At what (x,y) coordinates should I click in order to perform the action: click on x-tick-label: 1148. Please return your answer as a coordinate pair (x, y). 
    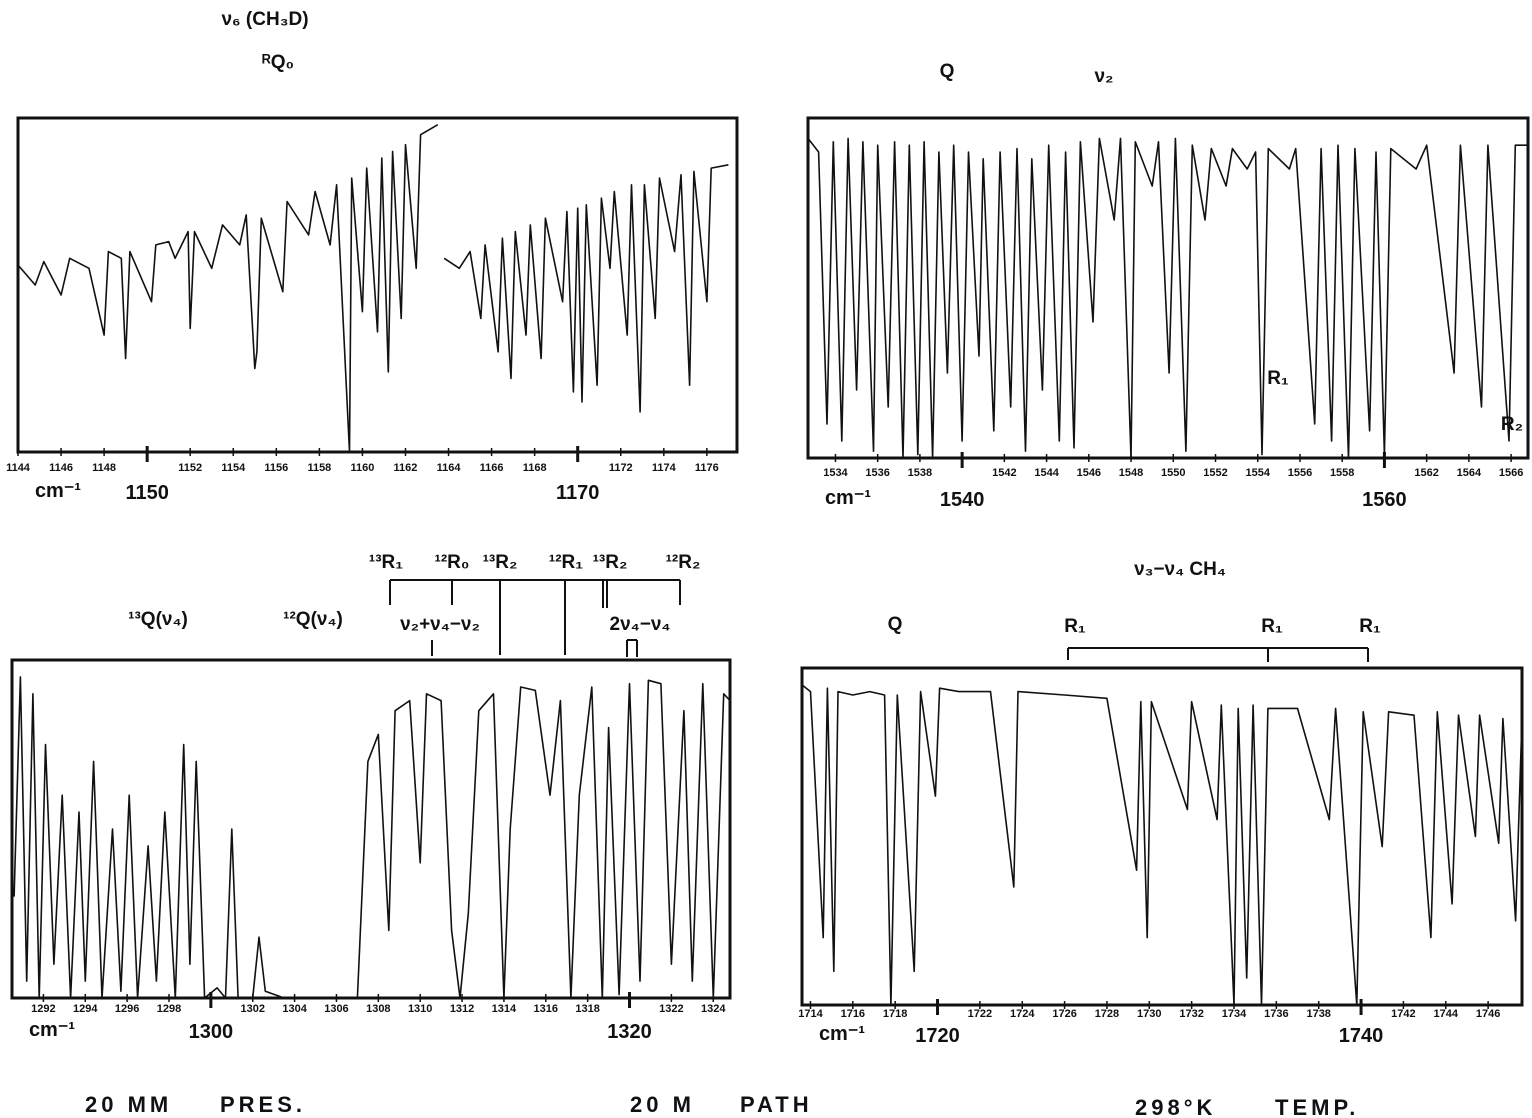
    Looking at the image, I should click on (104, 468).